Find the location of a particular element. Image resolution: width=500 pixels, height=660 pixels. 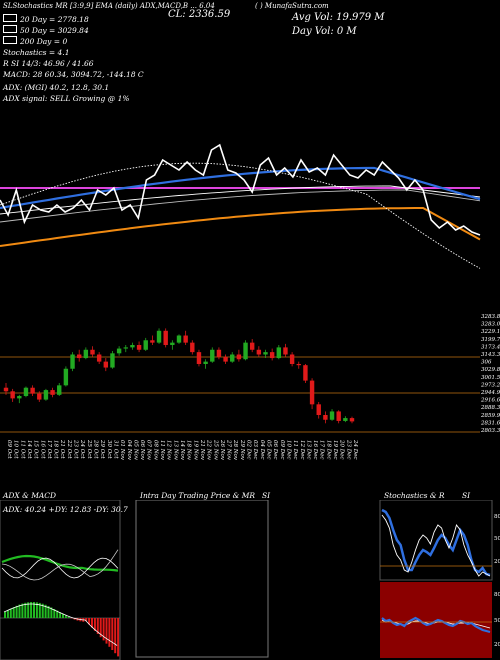

stoch-tick-label: 50 is located at coordinates (497, 539).